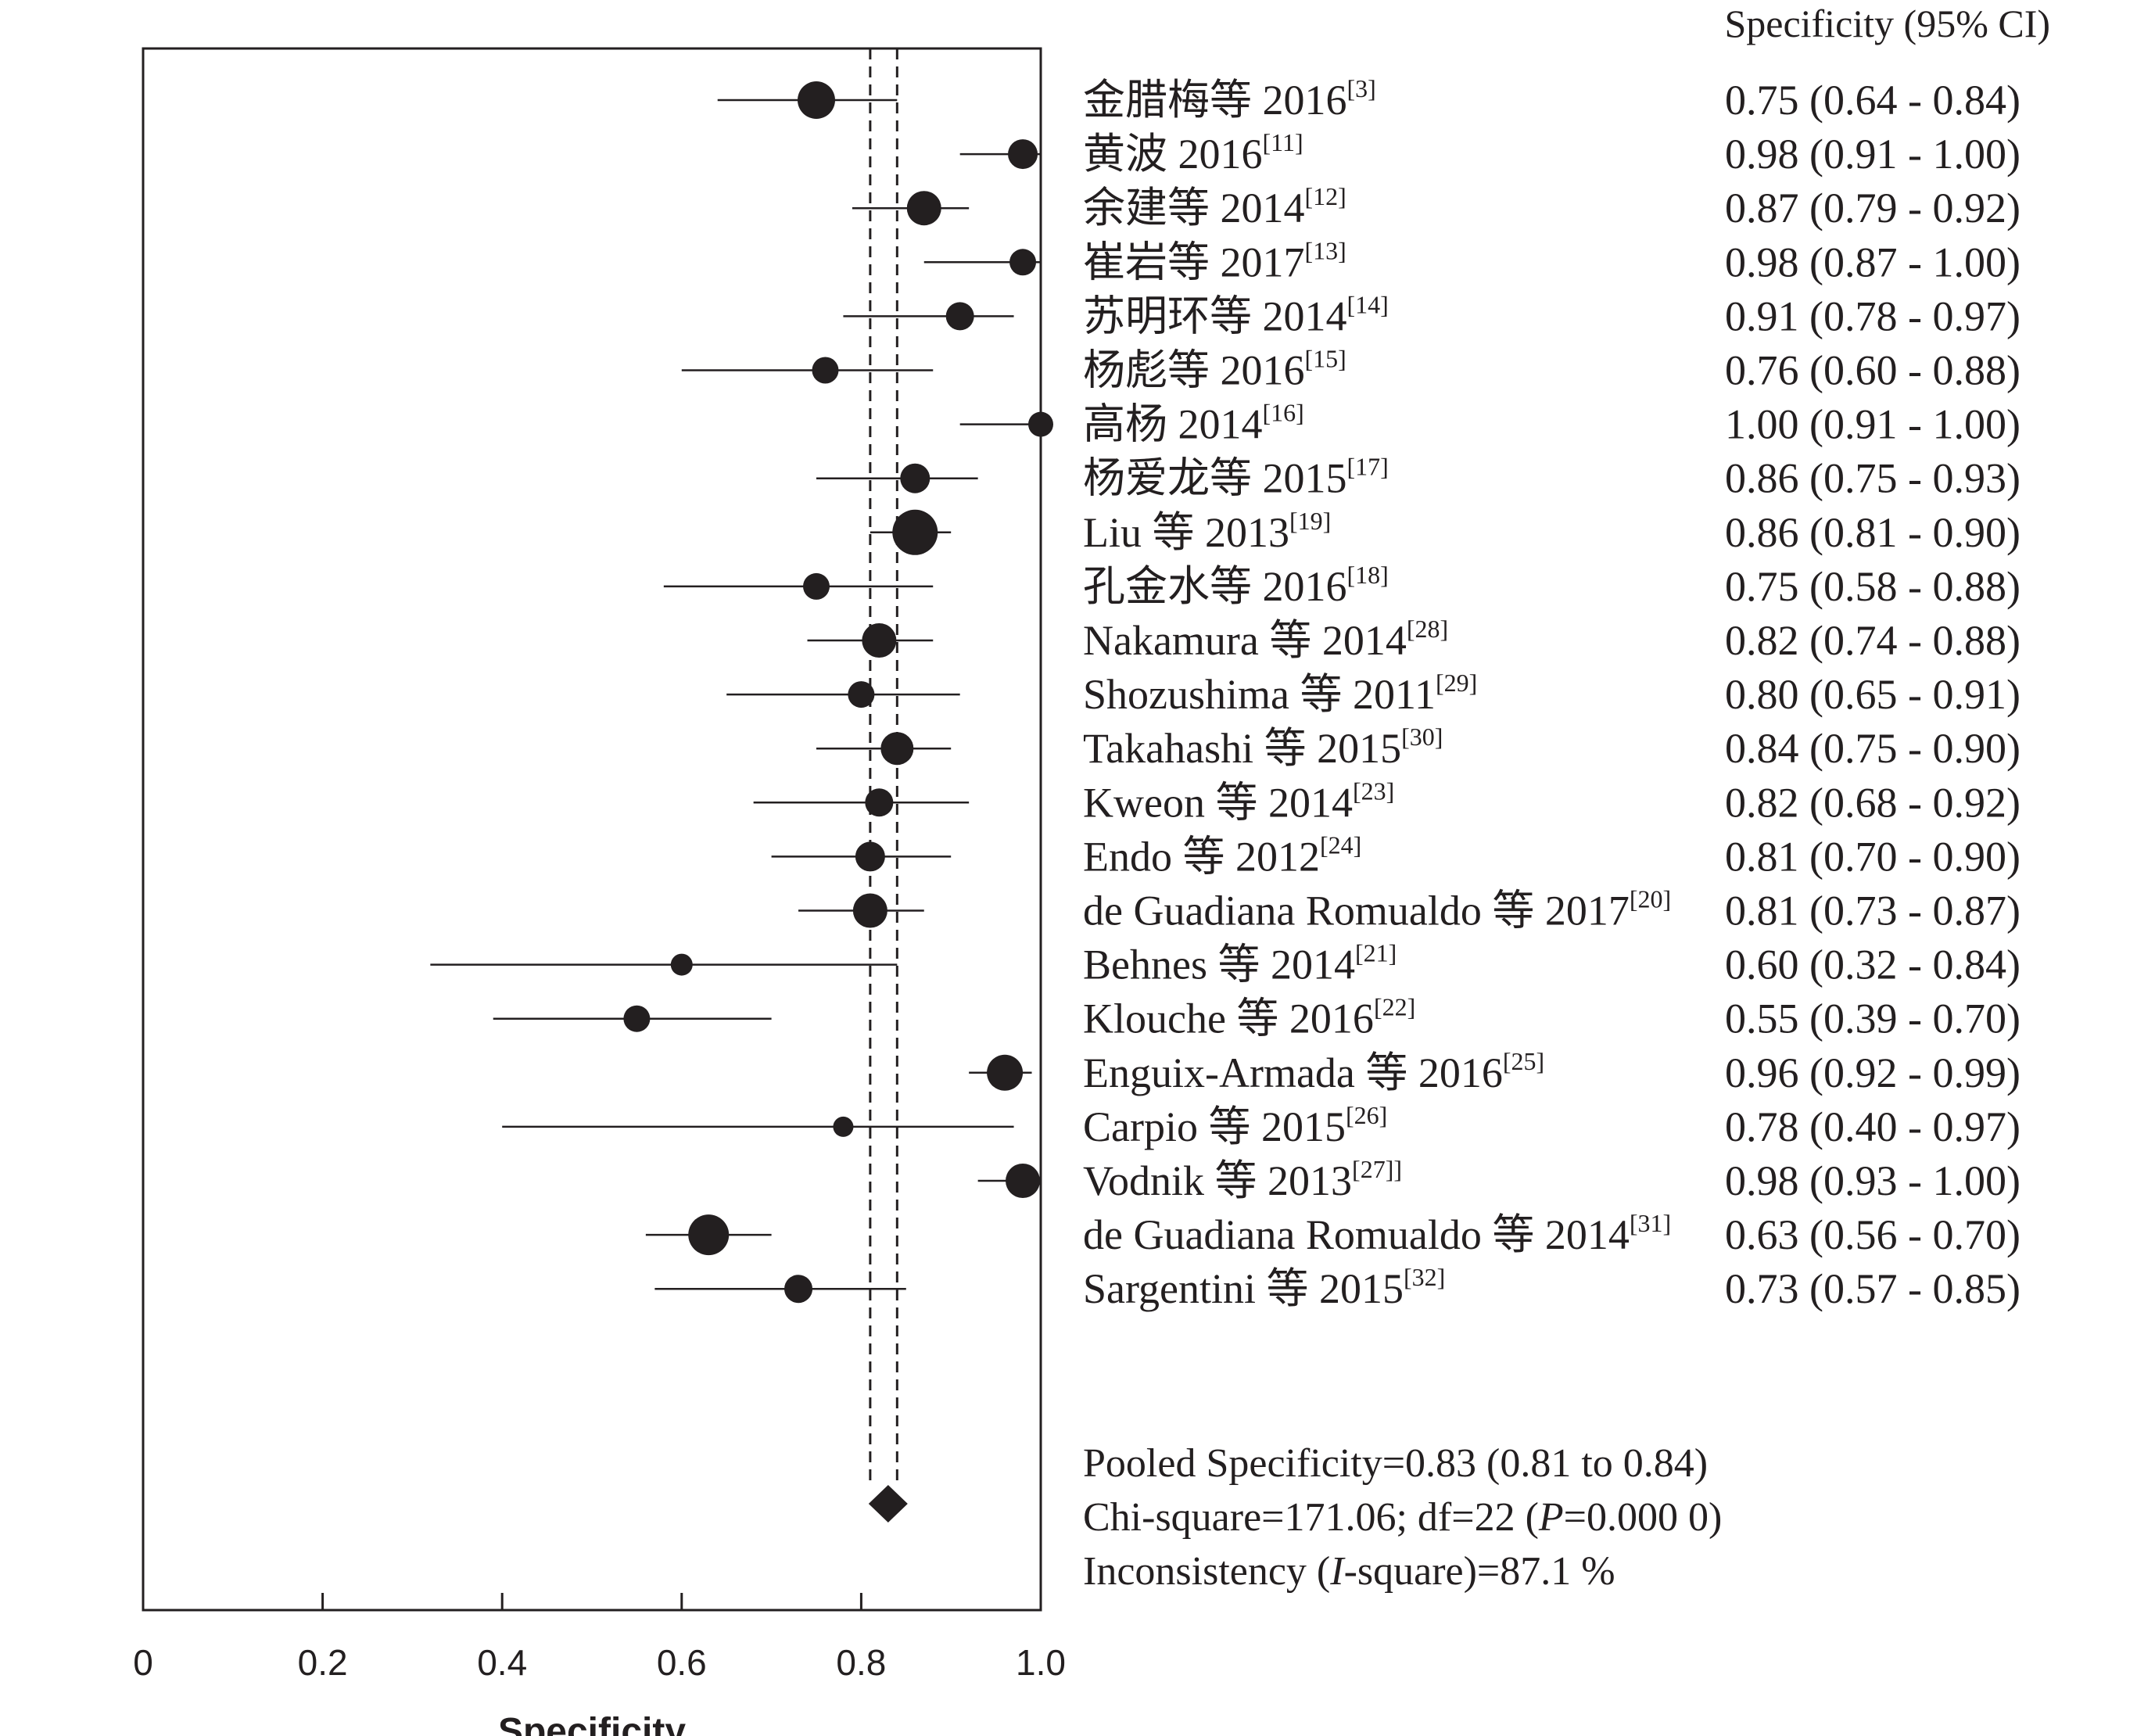 The height and width of the screenshot is (1736, 2155). I want to click on study-name: 崔岩等 2017, so click(1194, 262).